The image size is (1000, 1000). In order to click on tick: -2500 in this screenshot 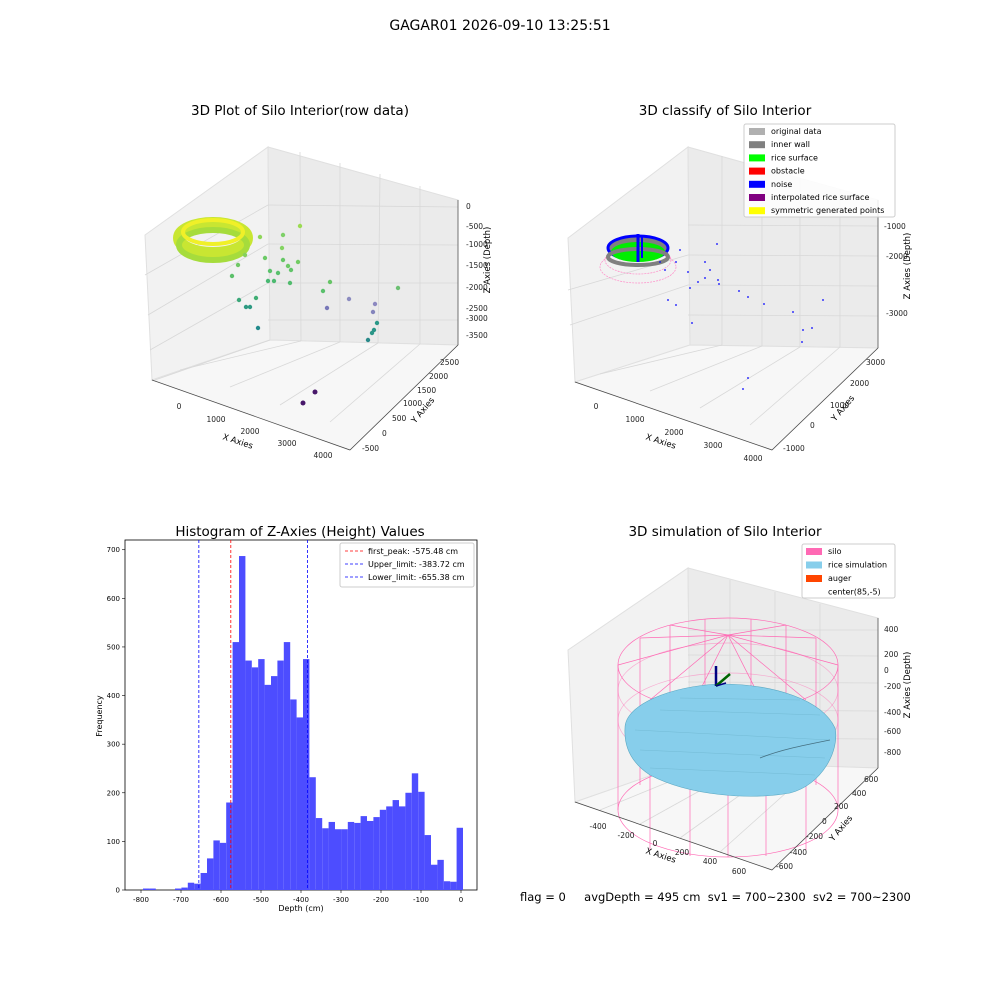, I will do `click(477, 308)`.